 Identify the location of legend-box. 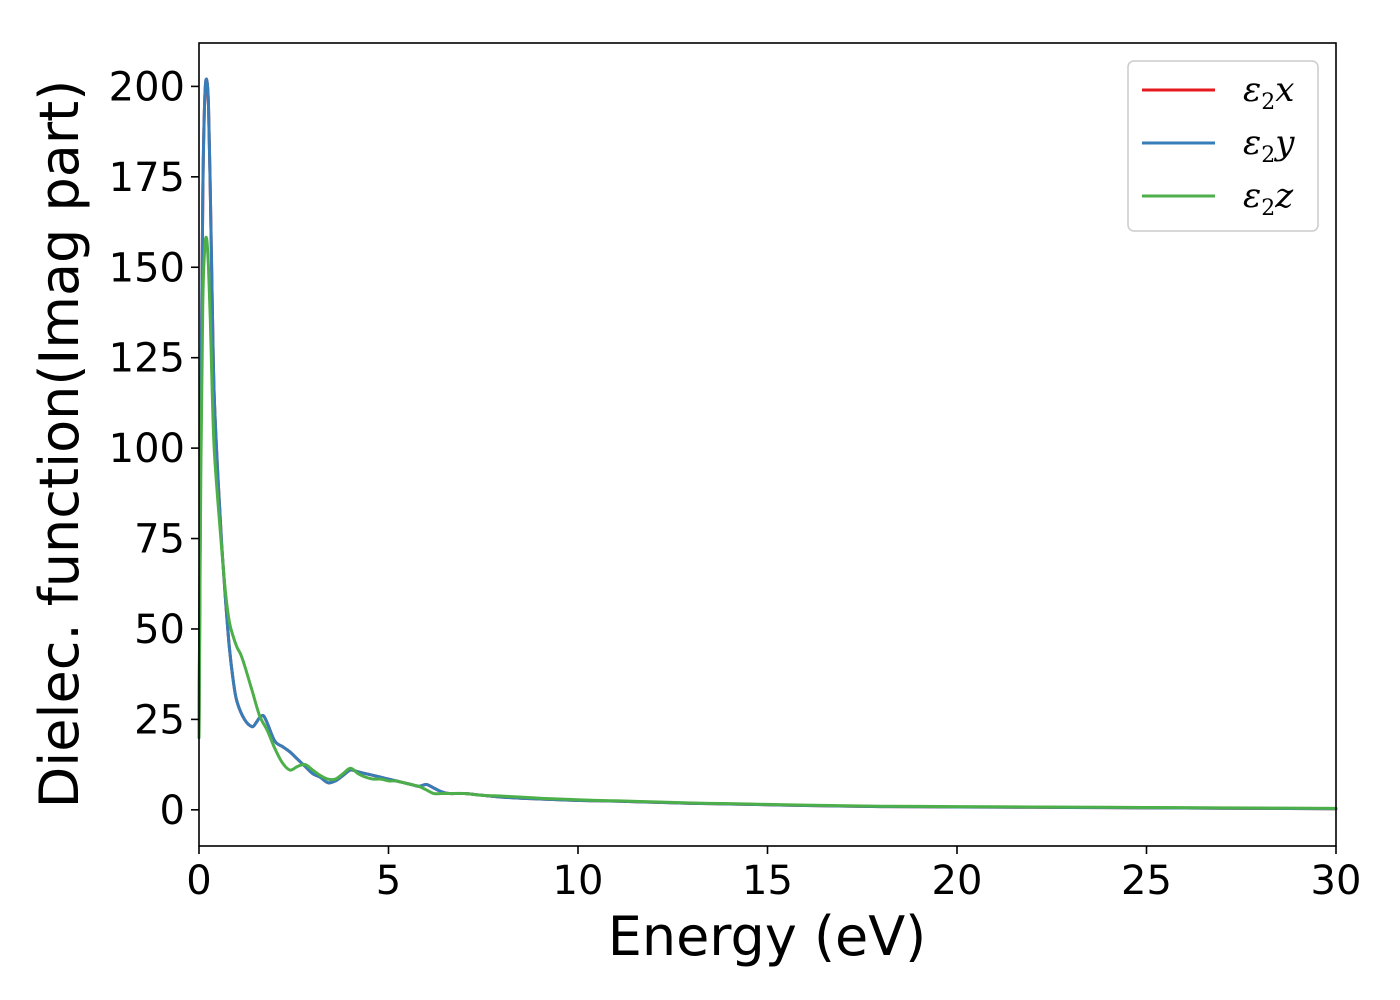
(1223, 146).